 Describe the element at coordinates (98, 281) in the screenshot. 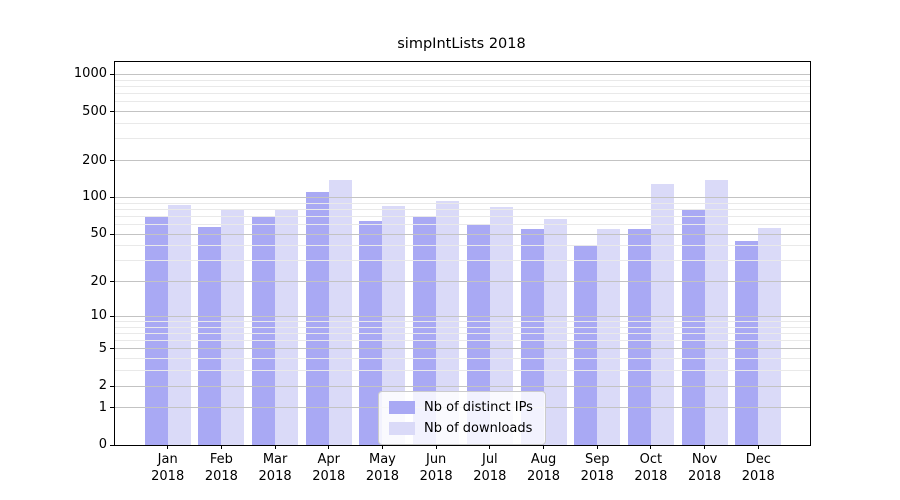

I see `y-tick-label: 20` at that location.